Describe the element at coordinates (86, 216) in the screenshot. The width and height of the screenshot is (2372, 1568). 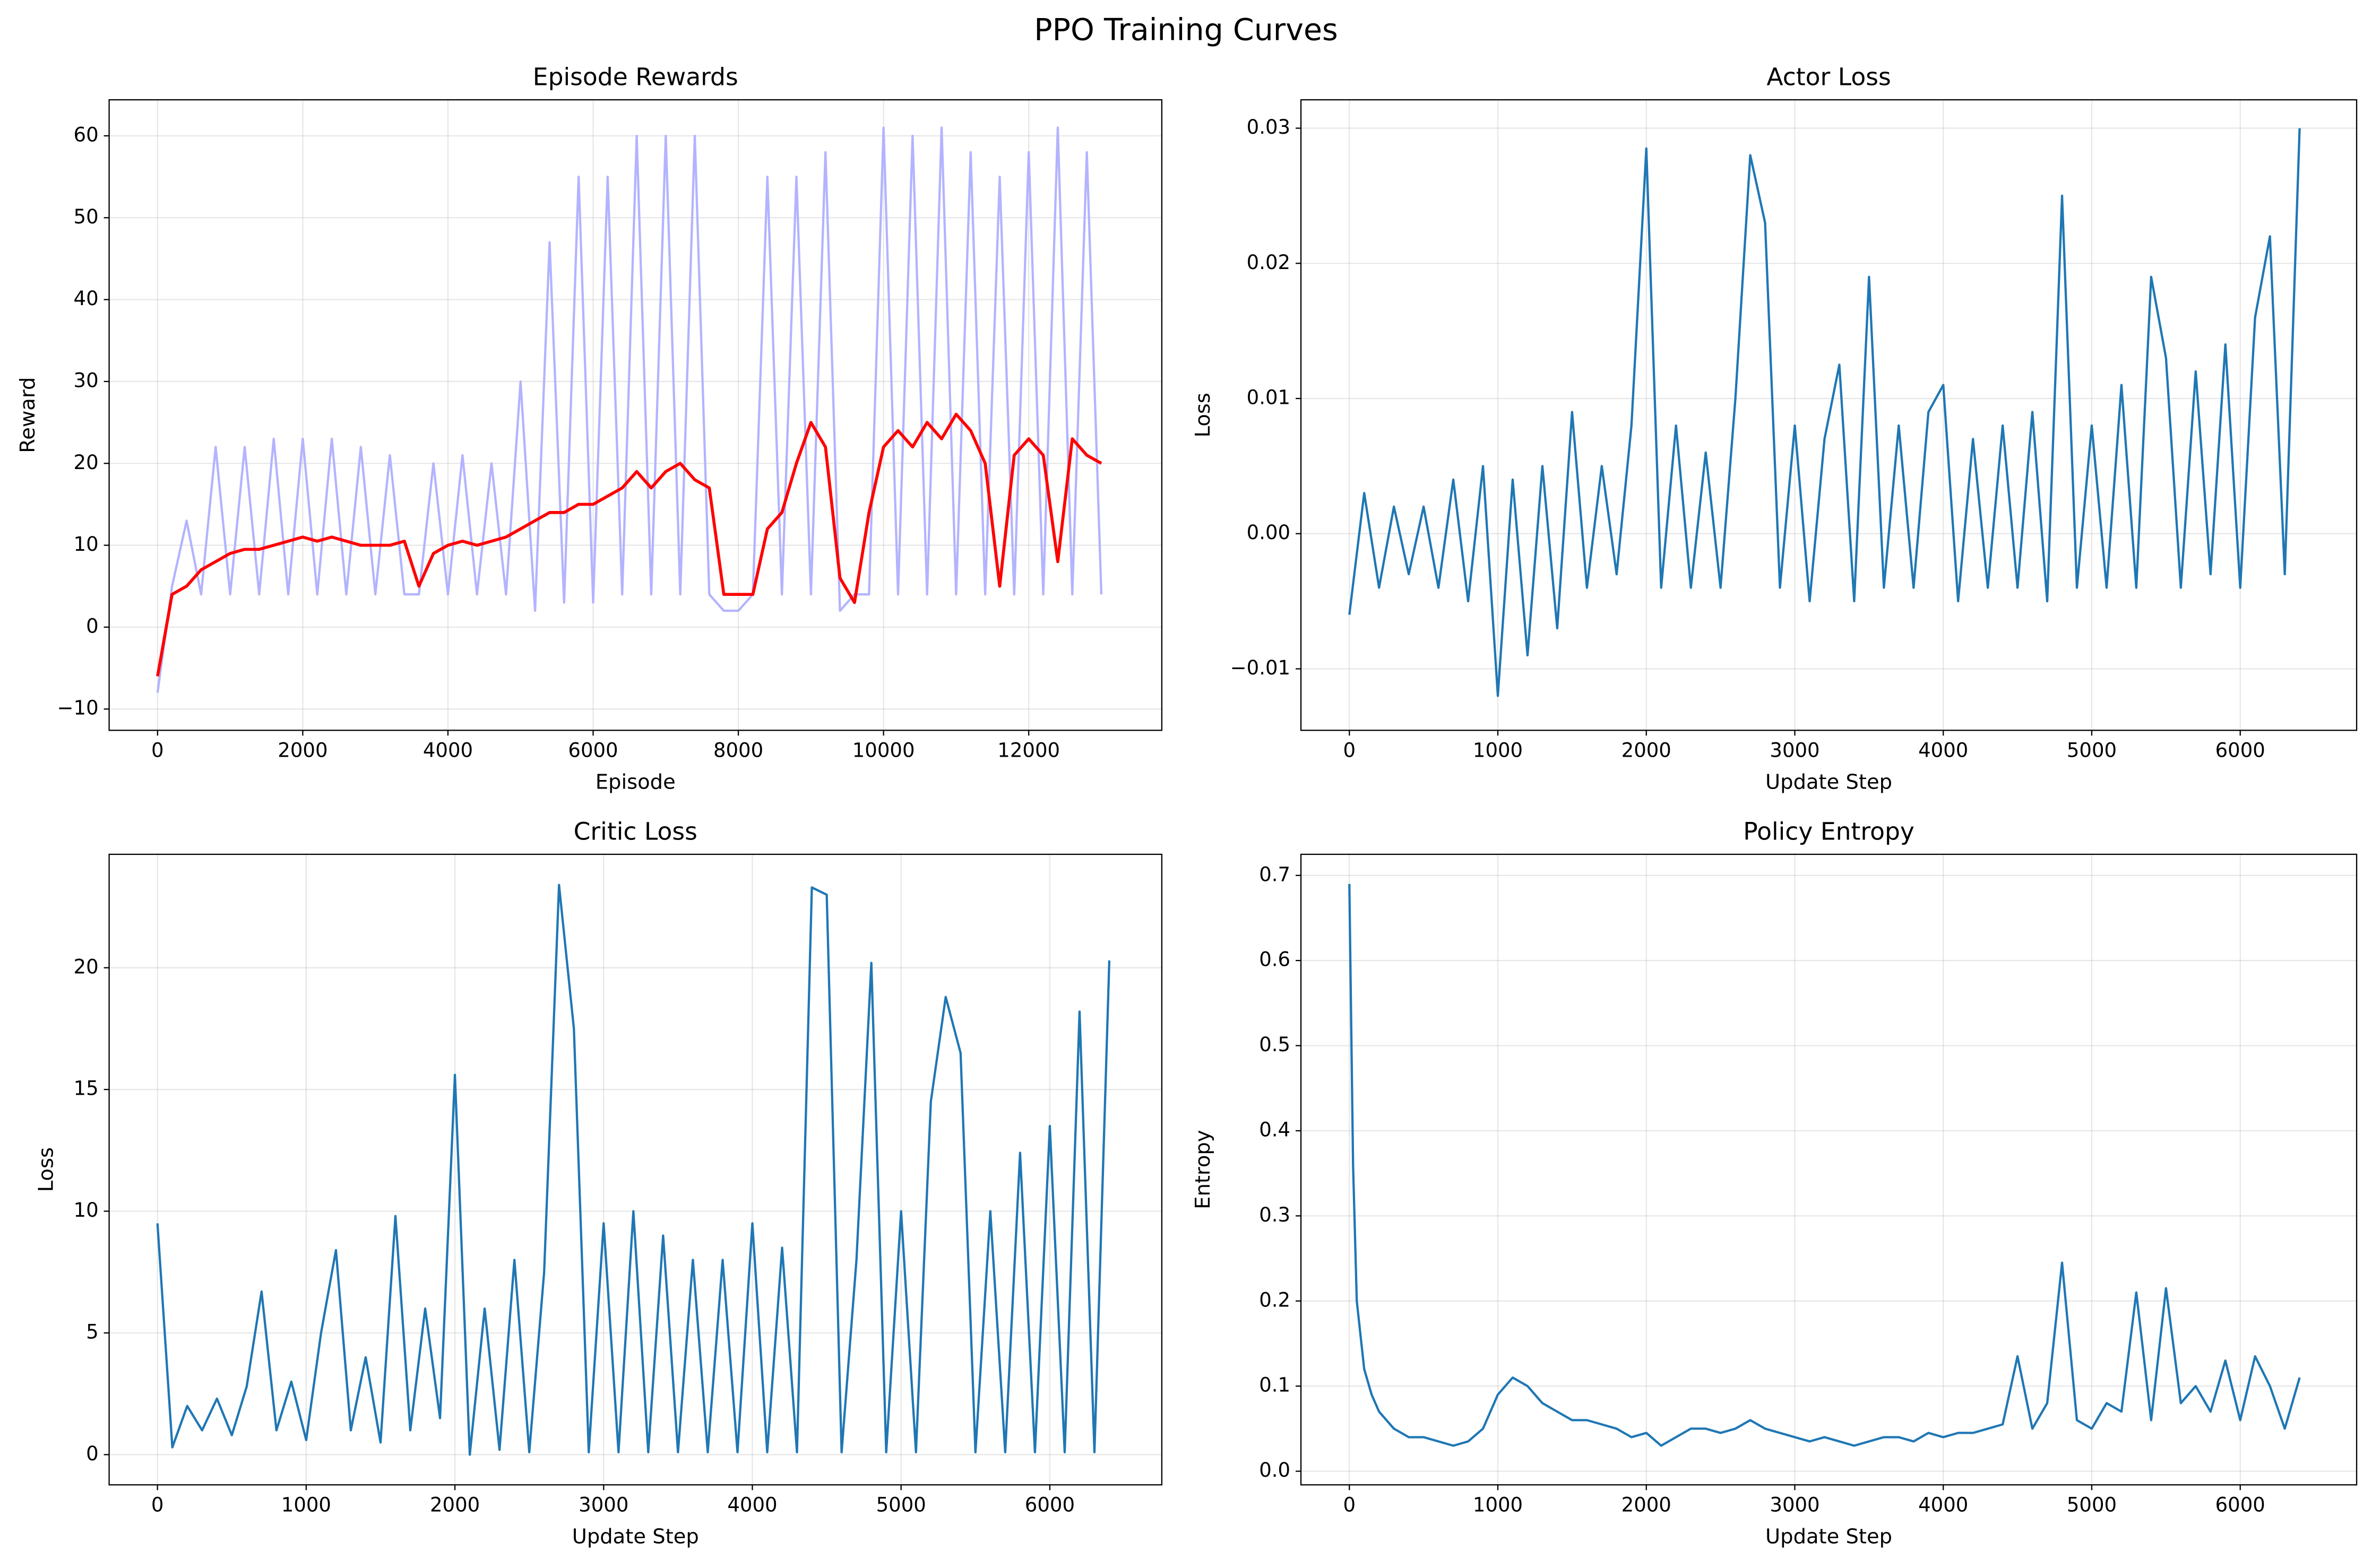
I see `y-tick-label: 50` at that location.